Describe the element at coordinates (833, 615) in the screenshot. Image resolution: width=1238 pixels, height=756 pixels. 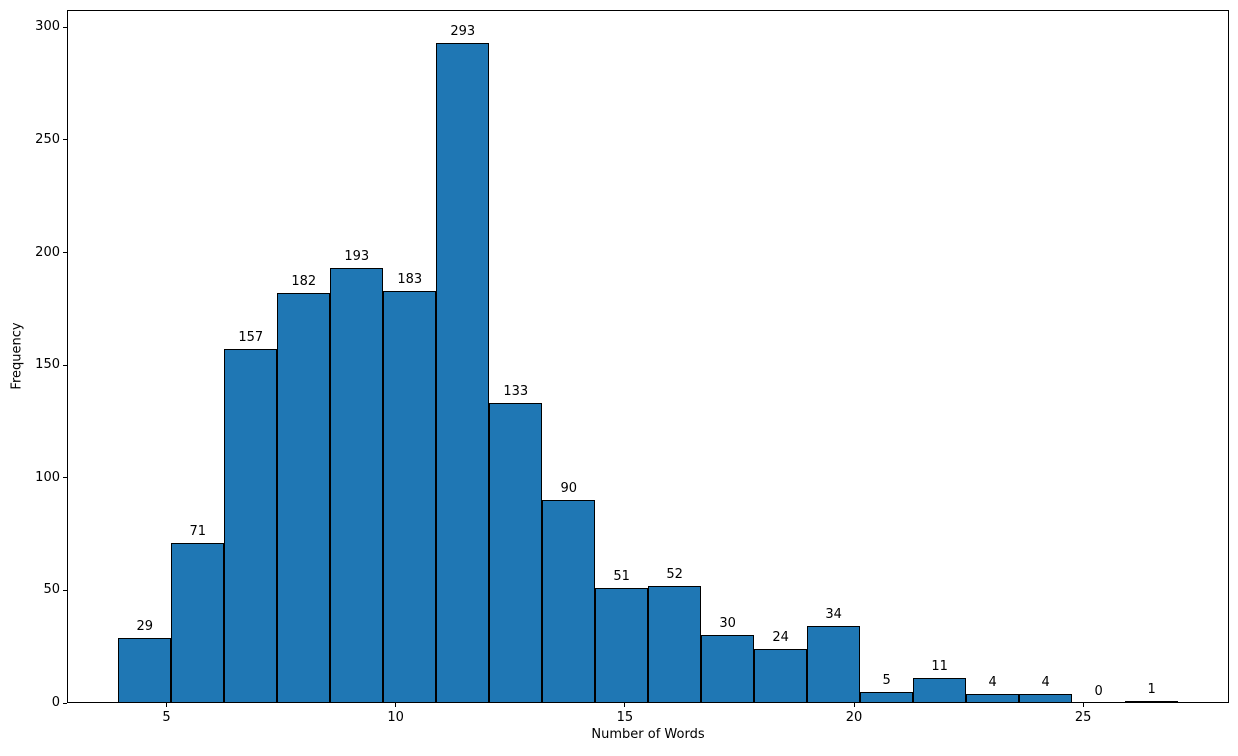
I see `bar-value-label: 34` at that location.